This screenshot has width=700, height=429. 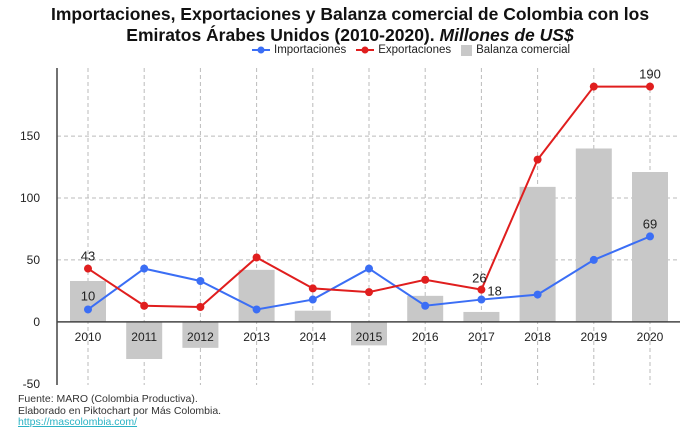 I want to click on bar-balanza-2014, so click(x=312, y=316).